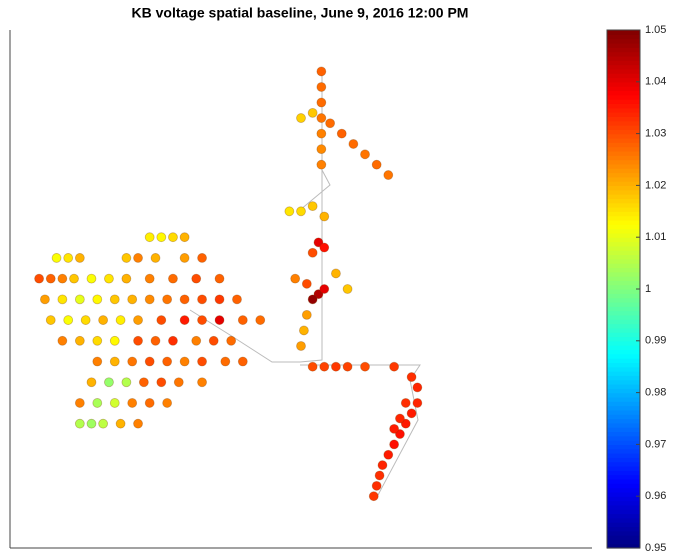 Image resolution: width=683 pixels, height=553 pixels. What do you see at coordinates (655, 30) in the screenshot?
I see `colorbar-tick-label: 1.05` at bounding box center [655, 30].